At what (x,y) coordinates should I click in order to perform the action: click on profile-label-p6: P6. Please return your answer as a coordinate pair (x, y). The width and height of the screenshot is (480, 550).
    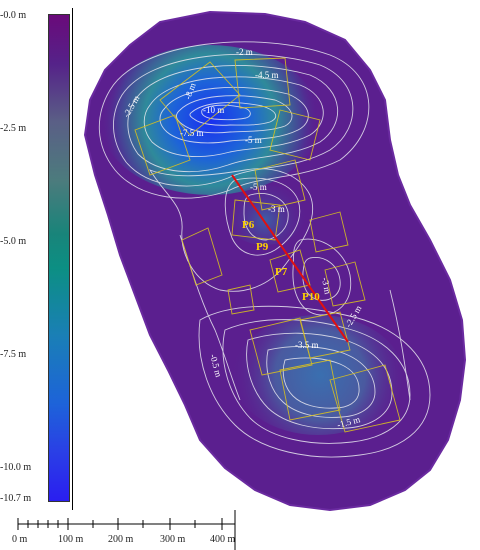
    Looking at the image, I should click on (248, 225).